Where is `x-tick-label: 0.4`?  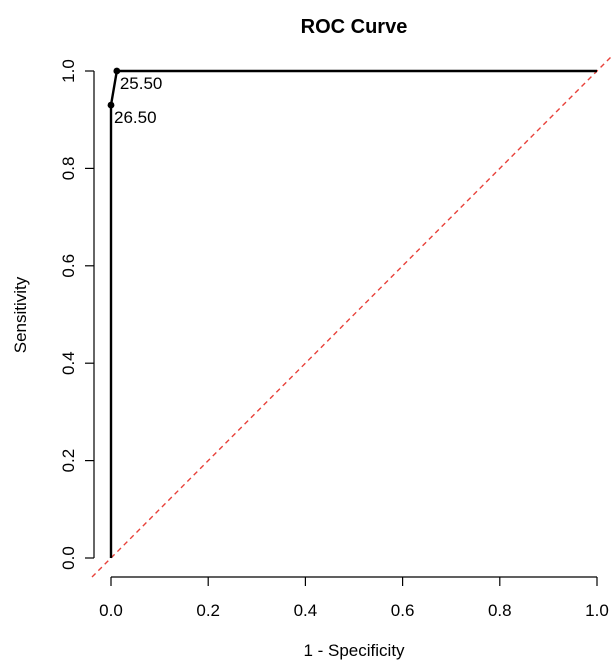
x-tick-label: 0.4 is located at coordinates (306, 610).